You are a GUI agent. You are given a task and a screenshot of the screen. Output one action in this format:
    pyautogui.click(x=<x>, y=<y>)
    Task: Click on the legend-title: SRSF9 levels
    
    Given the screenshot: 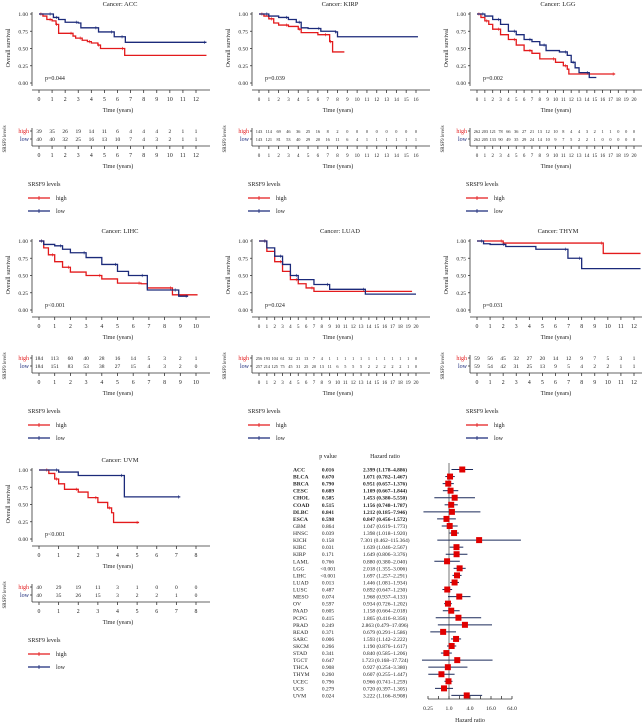 What is the action you would take?
    pyautogui.click(x=44, y=412)
    